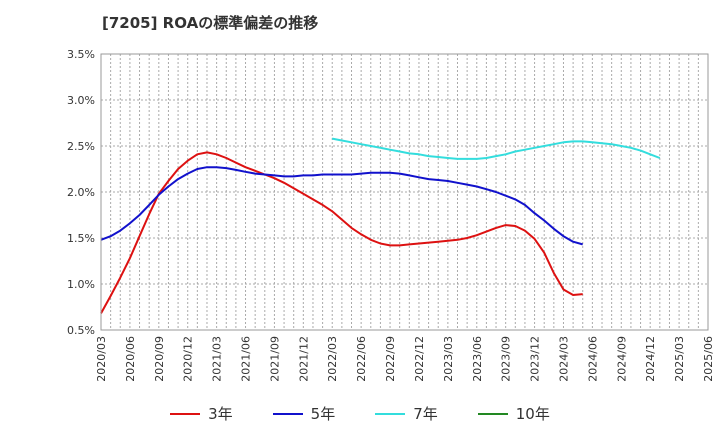 Image resolution: width=720 pixels, height=440 pixels. What do you see at coordinates (650, 359) in the screenshot?
I see `x-tick-label: 2024/12` at bounding box center [650, 359].